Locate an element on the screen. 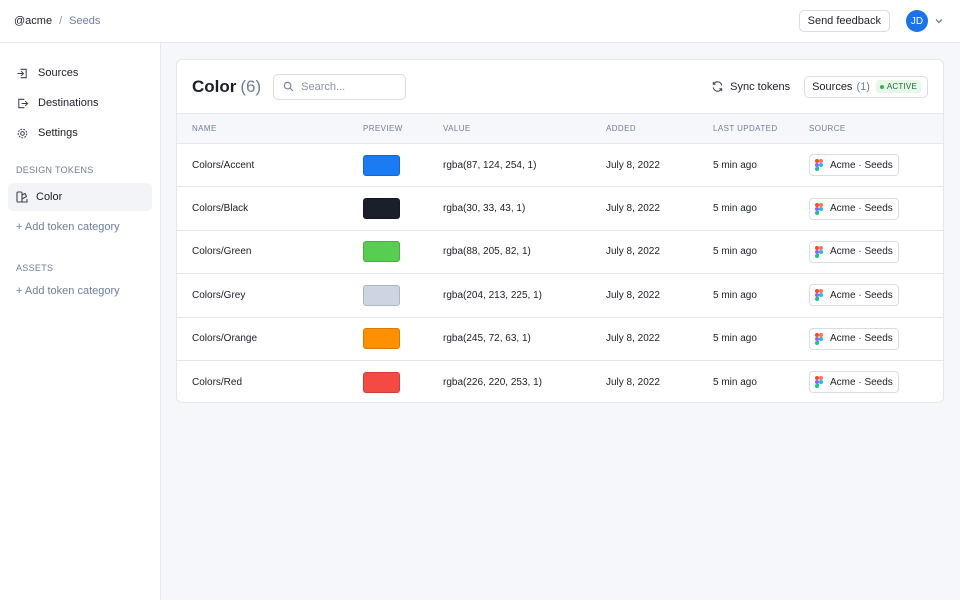  token-count: (6) is located at coordinates (251, 86).